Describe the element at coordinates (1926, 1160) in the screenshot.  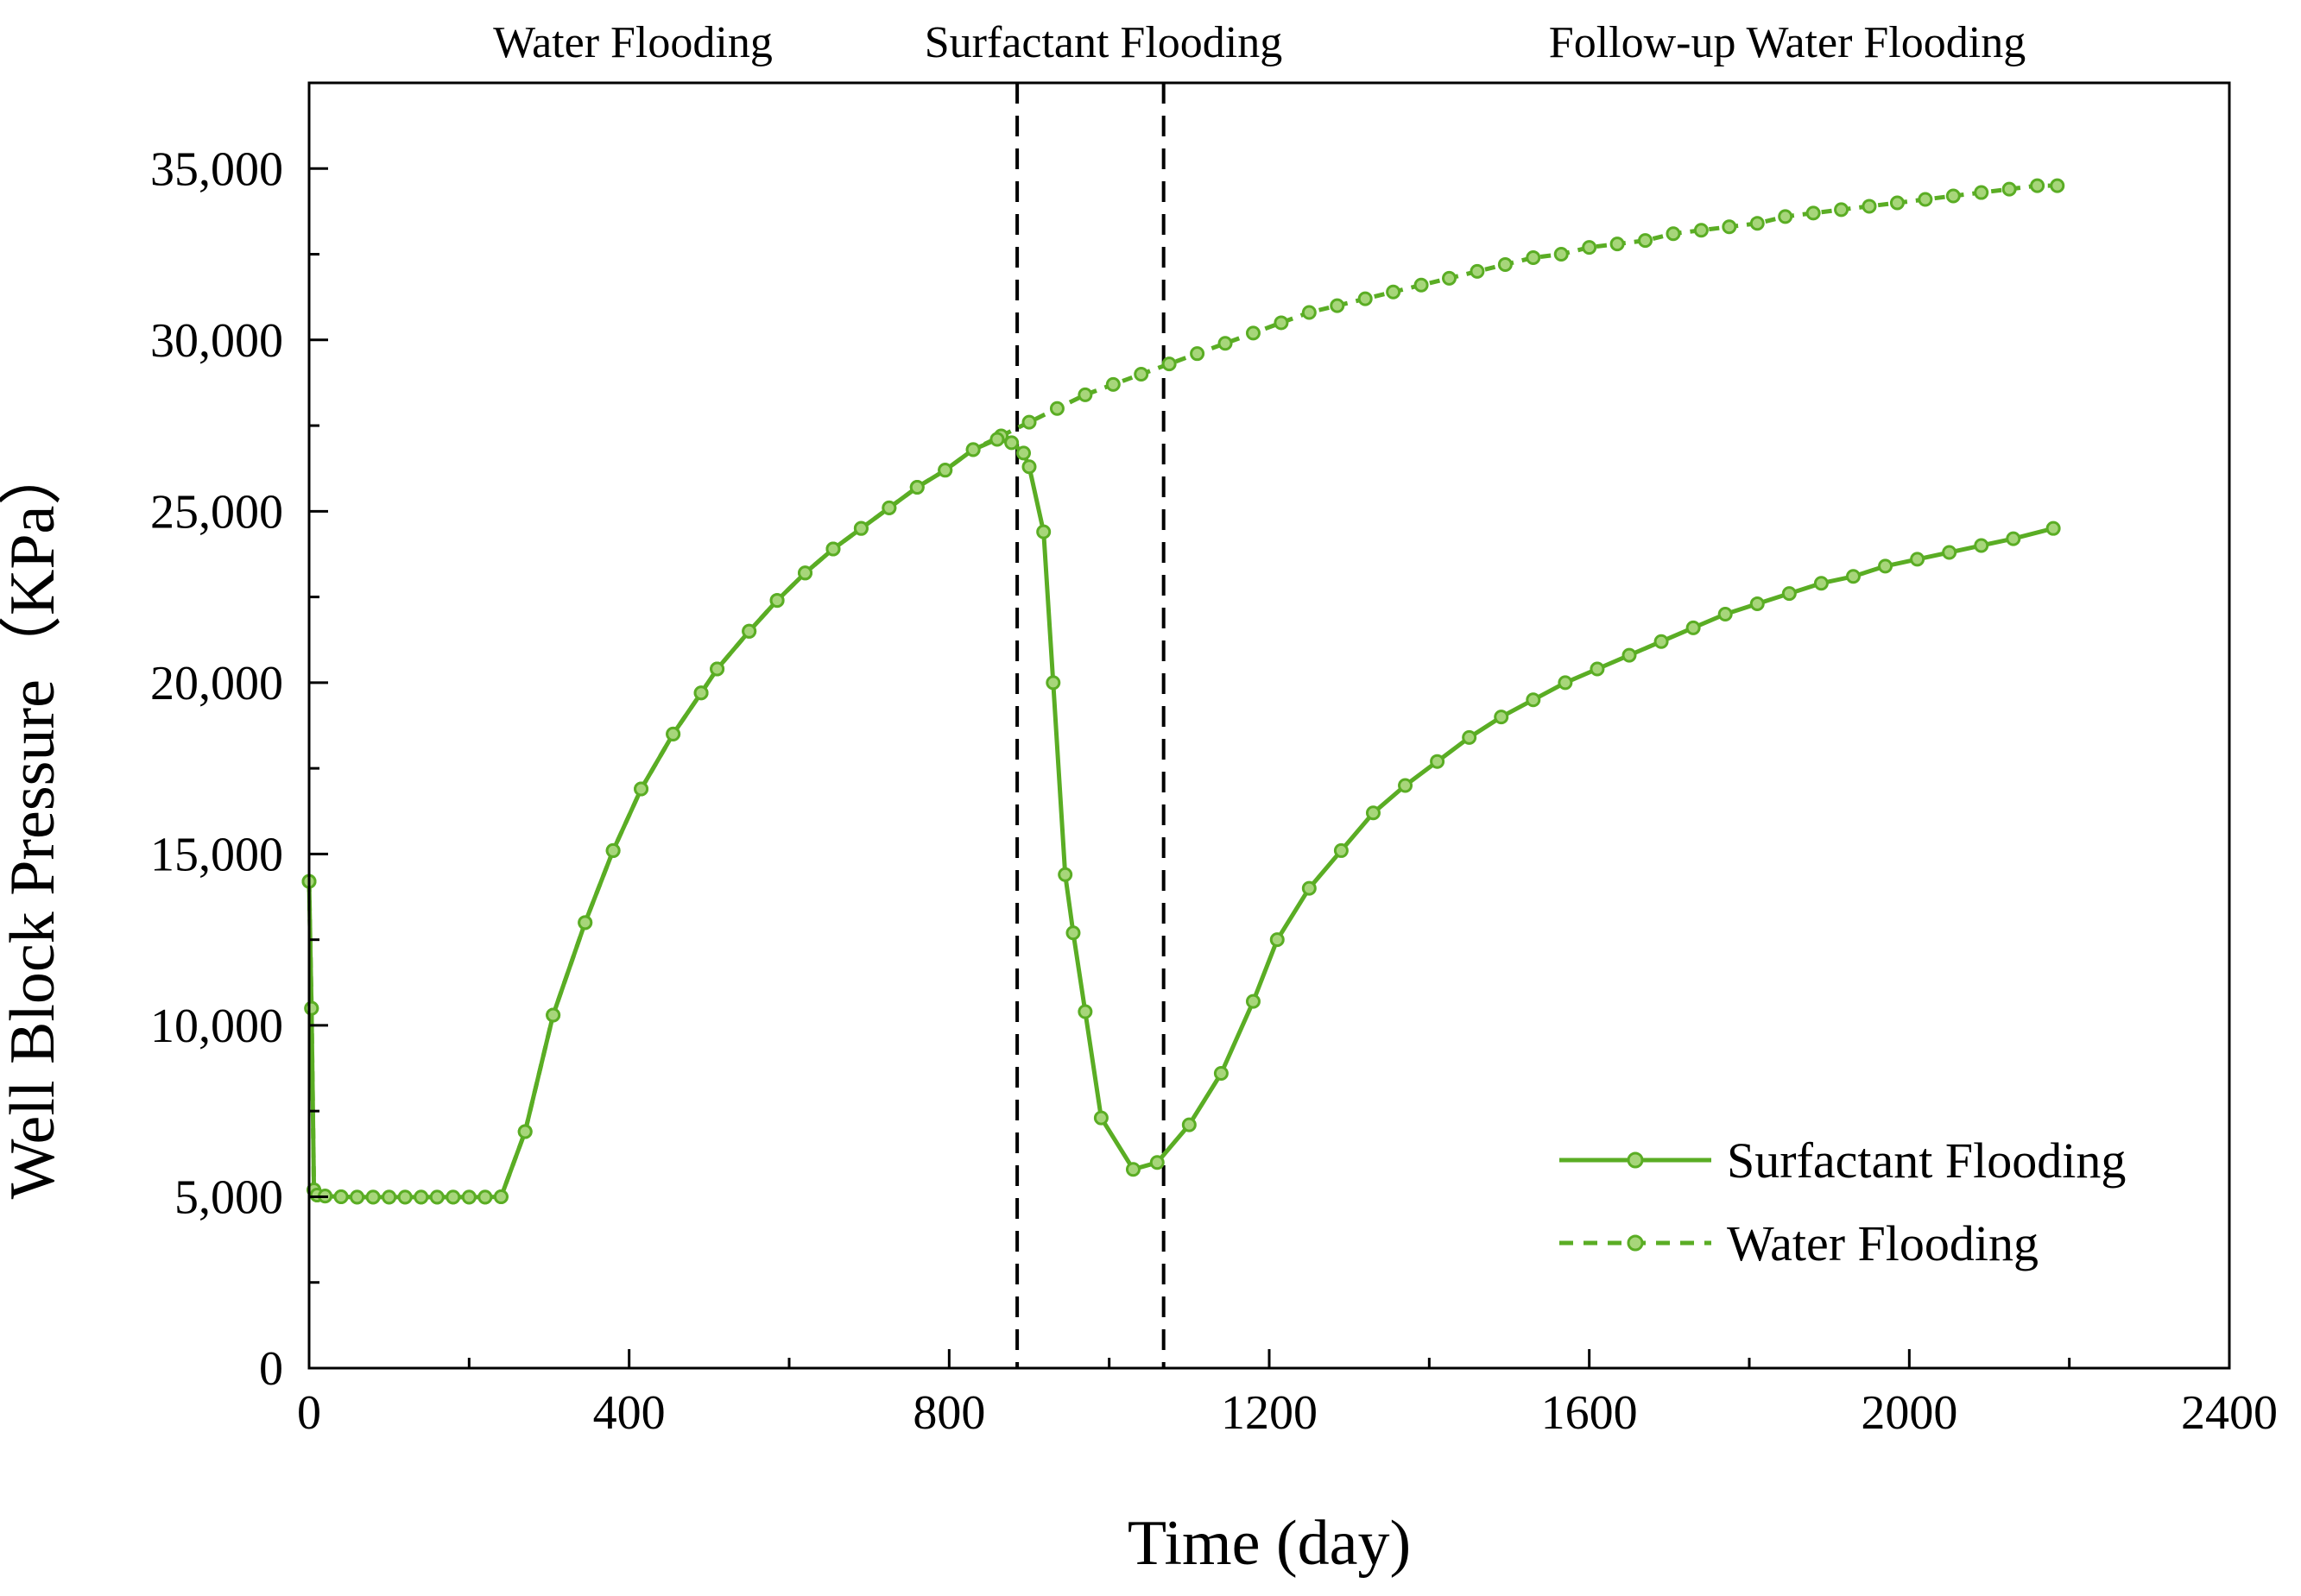
I see `legend-label: Surfactant Flooding` at that location.